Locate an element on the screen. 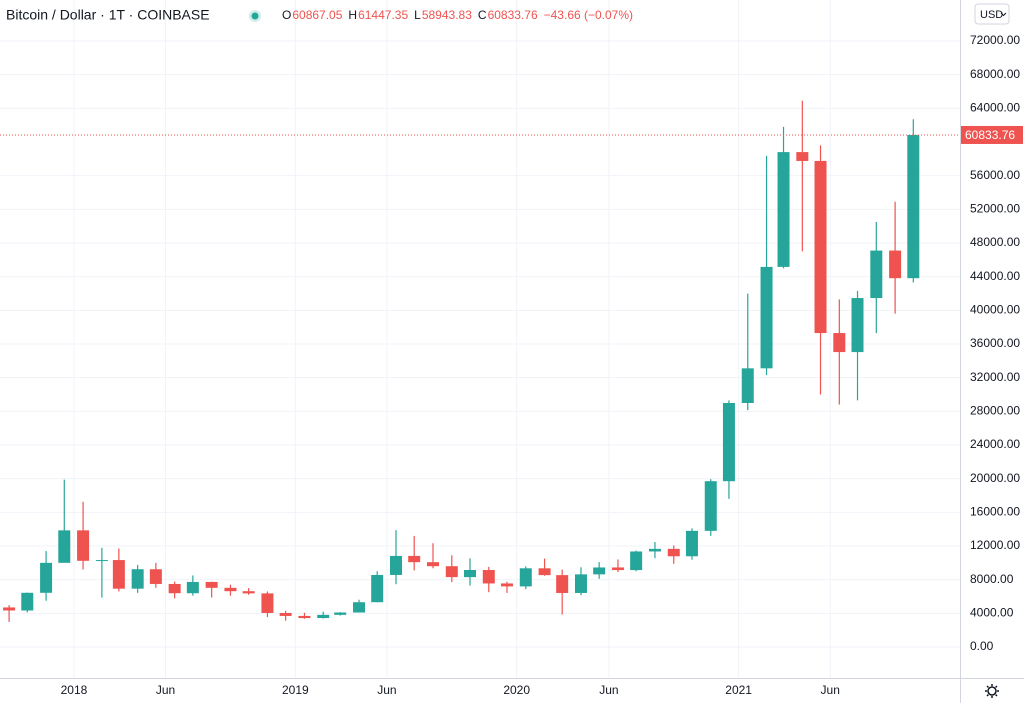 Image resolution: width=1024 pixels, height=703 pixels. currency-button: USD is located at coordinates (992, 14).